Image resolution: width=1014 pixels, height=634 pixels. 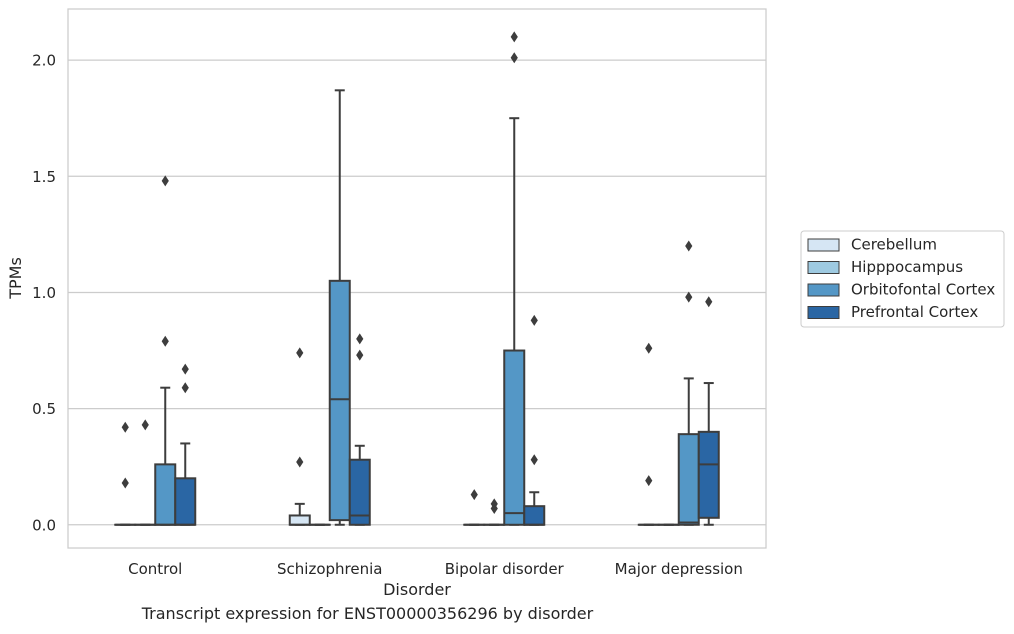 What do you see at coordinates (914, 312) in the screenshot?
I see `legend-label: Prefrontal Cortex` at bounding box center [914, 312].